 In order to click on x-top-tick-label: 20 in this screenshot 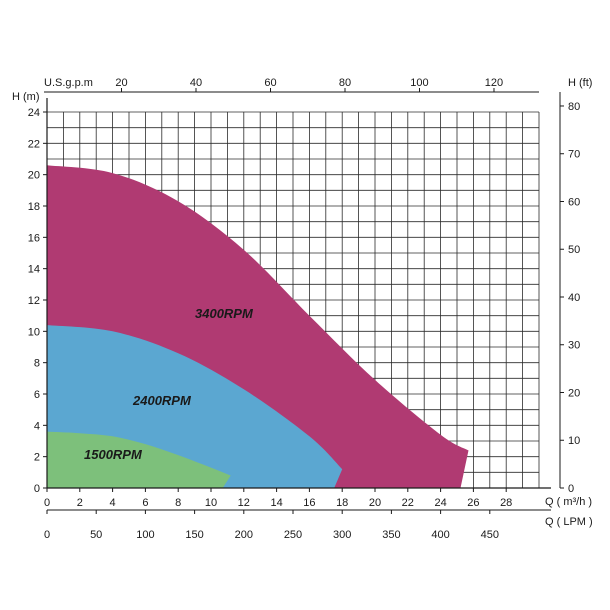, I will do `click(121, 83)`.